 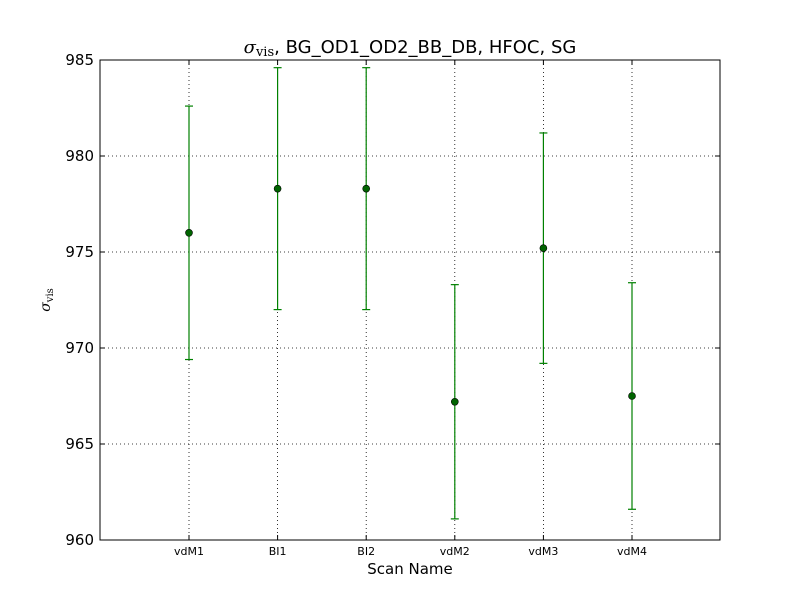 What do you see at coordinates (425, 47) in the screenshot?
I see `chart-title-text: , BG_OD1_OD2_BB_DB, HFOC, SG` at bounding box center [425, 47].